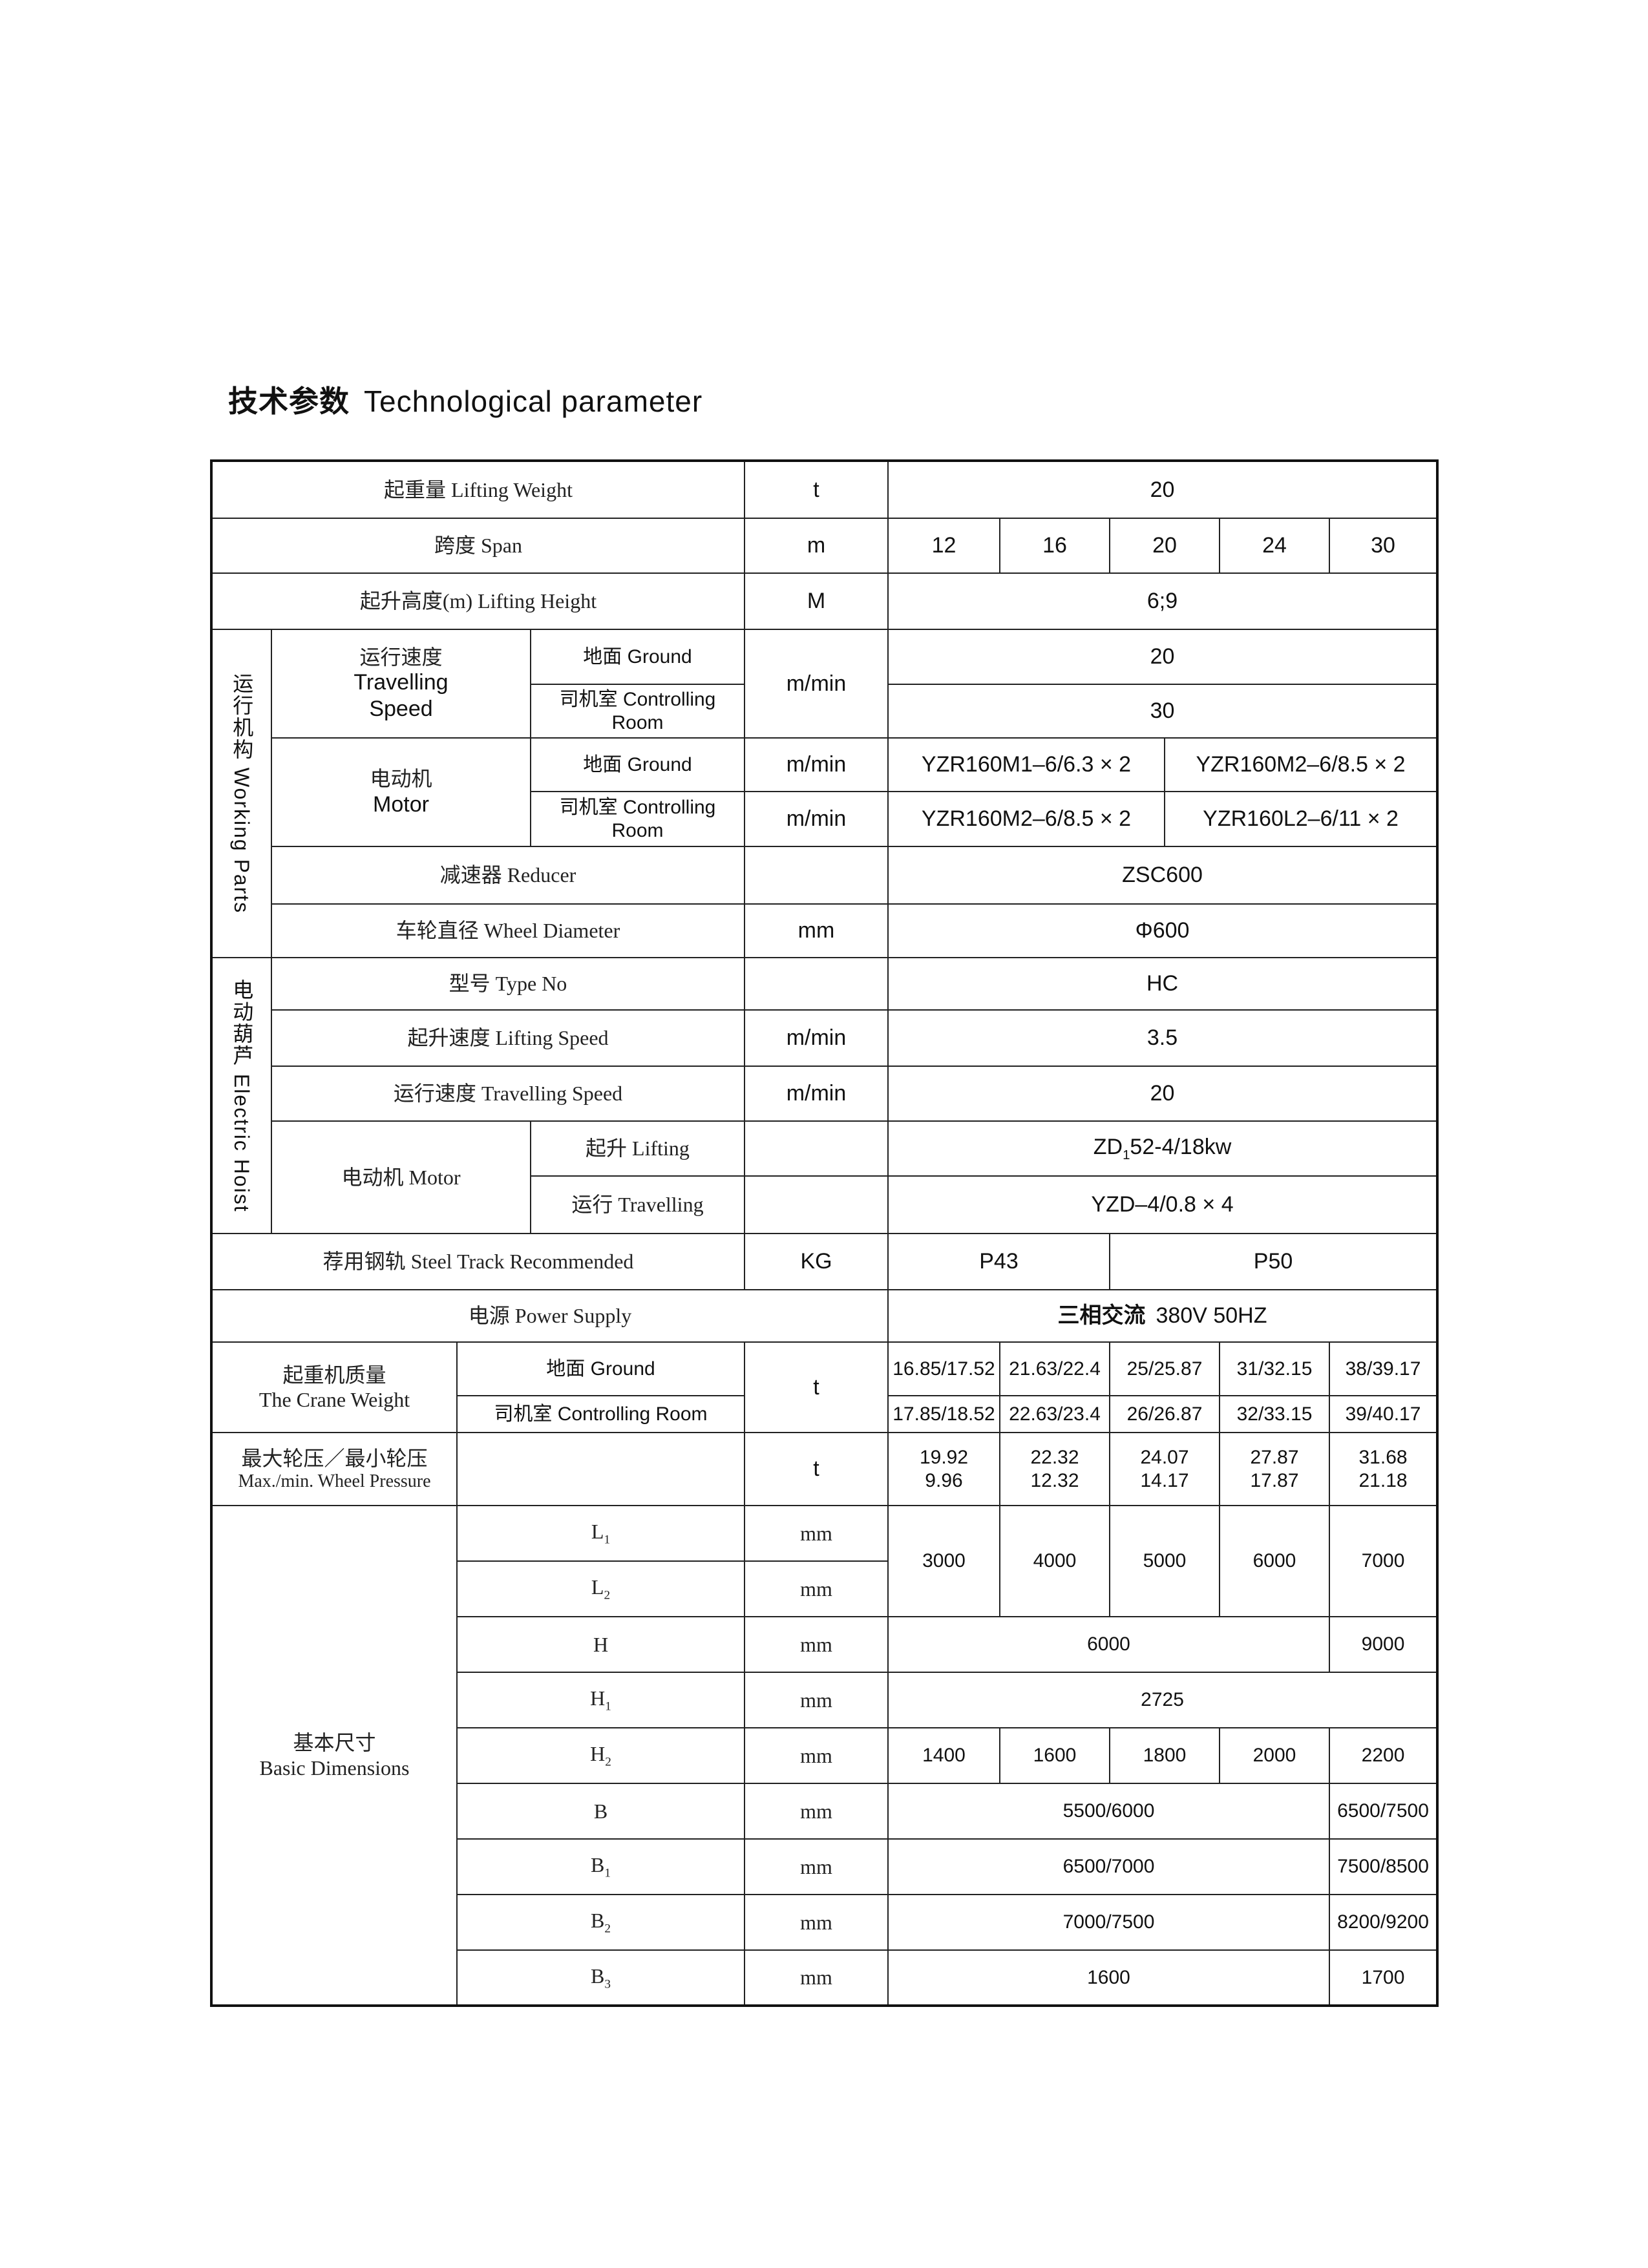 The image size is (1648, 2268). What do you see at coordinates (401, 1177) in the screenshot?
I see `label: 电动机 Motor` at bounding box center [401, 1177].